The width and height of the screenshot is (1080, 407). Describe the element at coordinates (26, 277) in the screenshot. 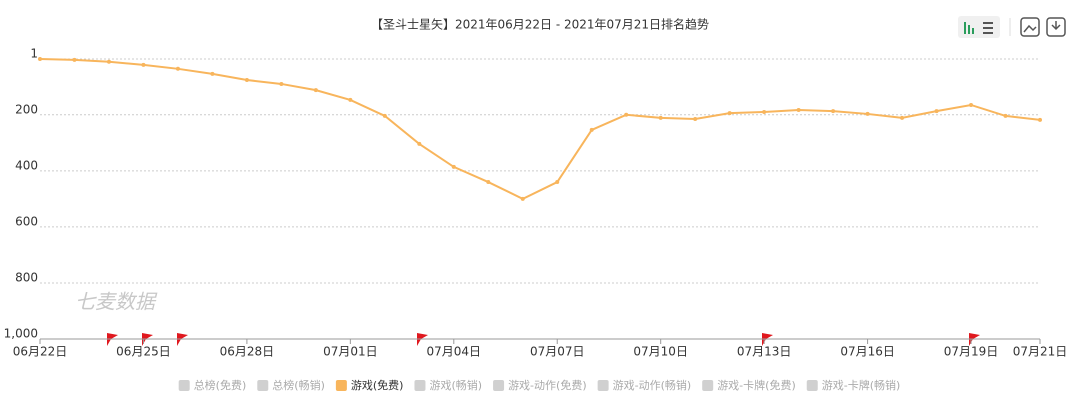

I see `y-tick-label: 800` at that location.